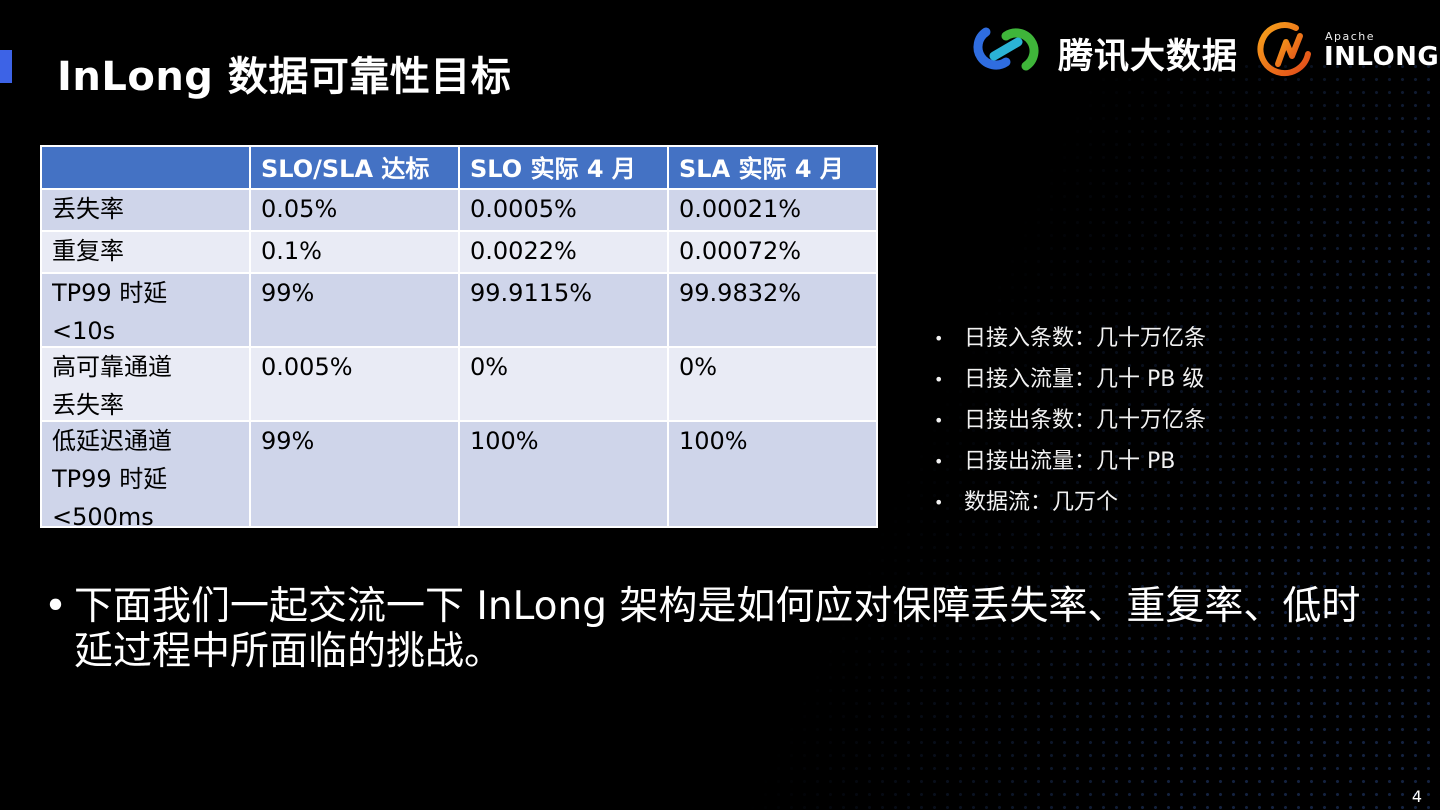 The width and height of the screenshot is (1440, 810). Describe the element at coordinates (112, 476) in the screenshot. I see `table-row-label-text: 低延迟通道TP99 时延<500ms` at that location.